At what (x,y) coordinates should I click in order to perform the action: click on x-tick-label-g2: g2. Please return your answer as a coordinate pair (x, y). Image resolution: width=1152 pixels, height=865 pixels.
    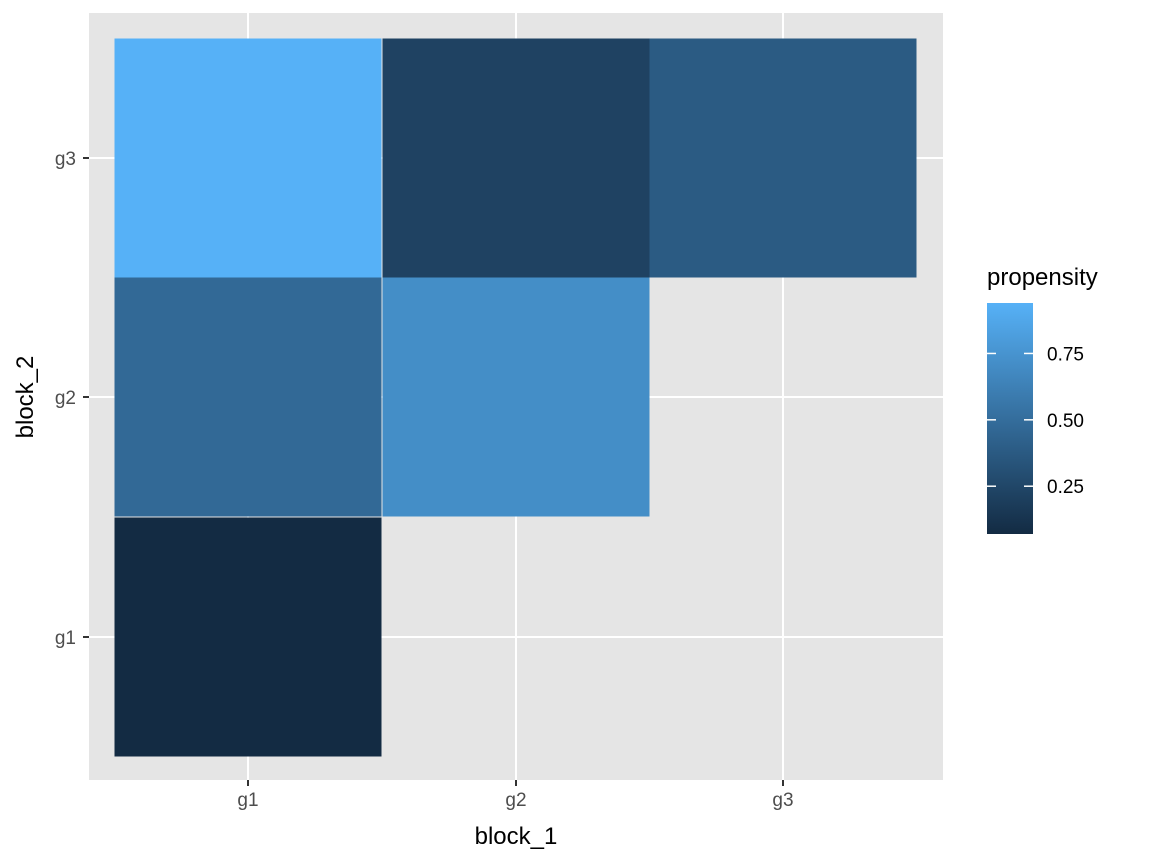
    Looking at the image, I should click on (515, 800).